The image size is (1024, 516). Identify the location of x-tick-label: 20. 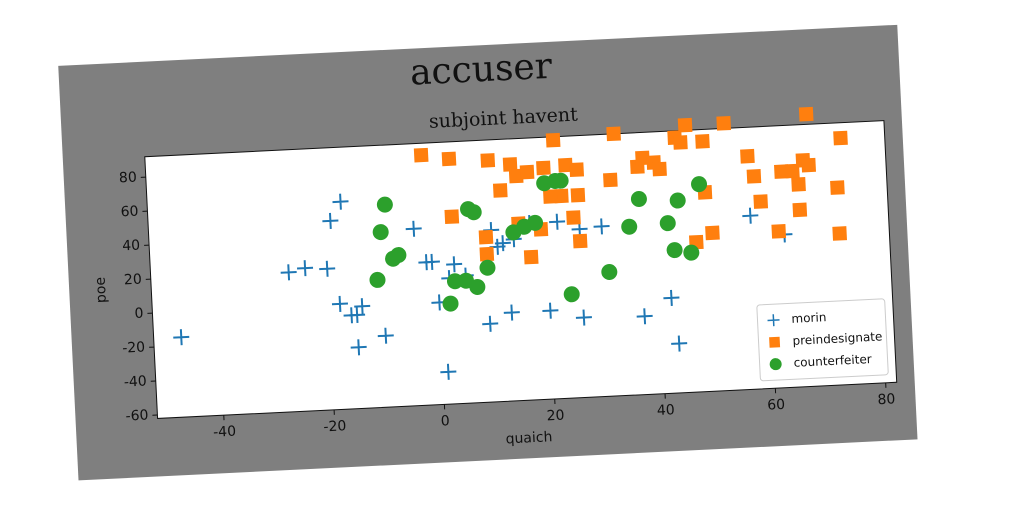
(555, 416).